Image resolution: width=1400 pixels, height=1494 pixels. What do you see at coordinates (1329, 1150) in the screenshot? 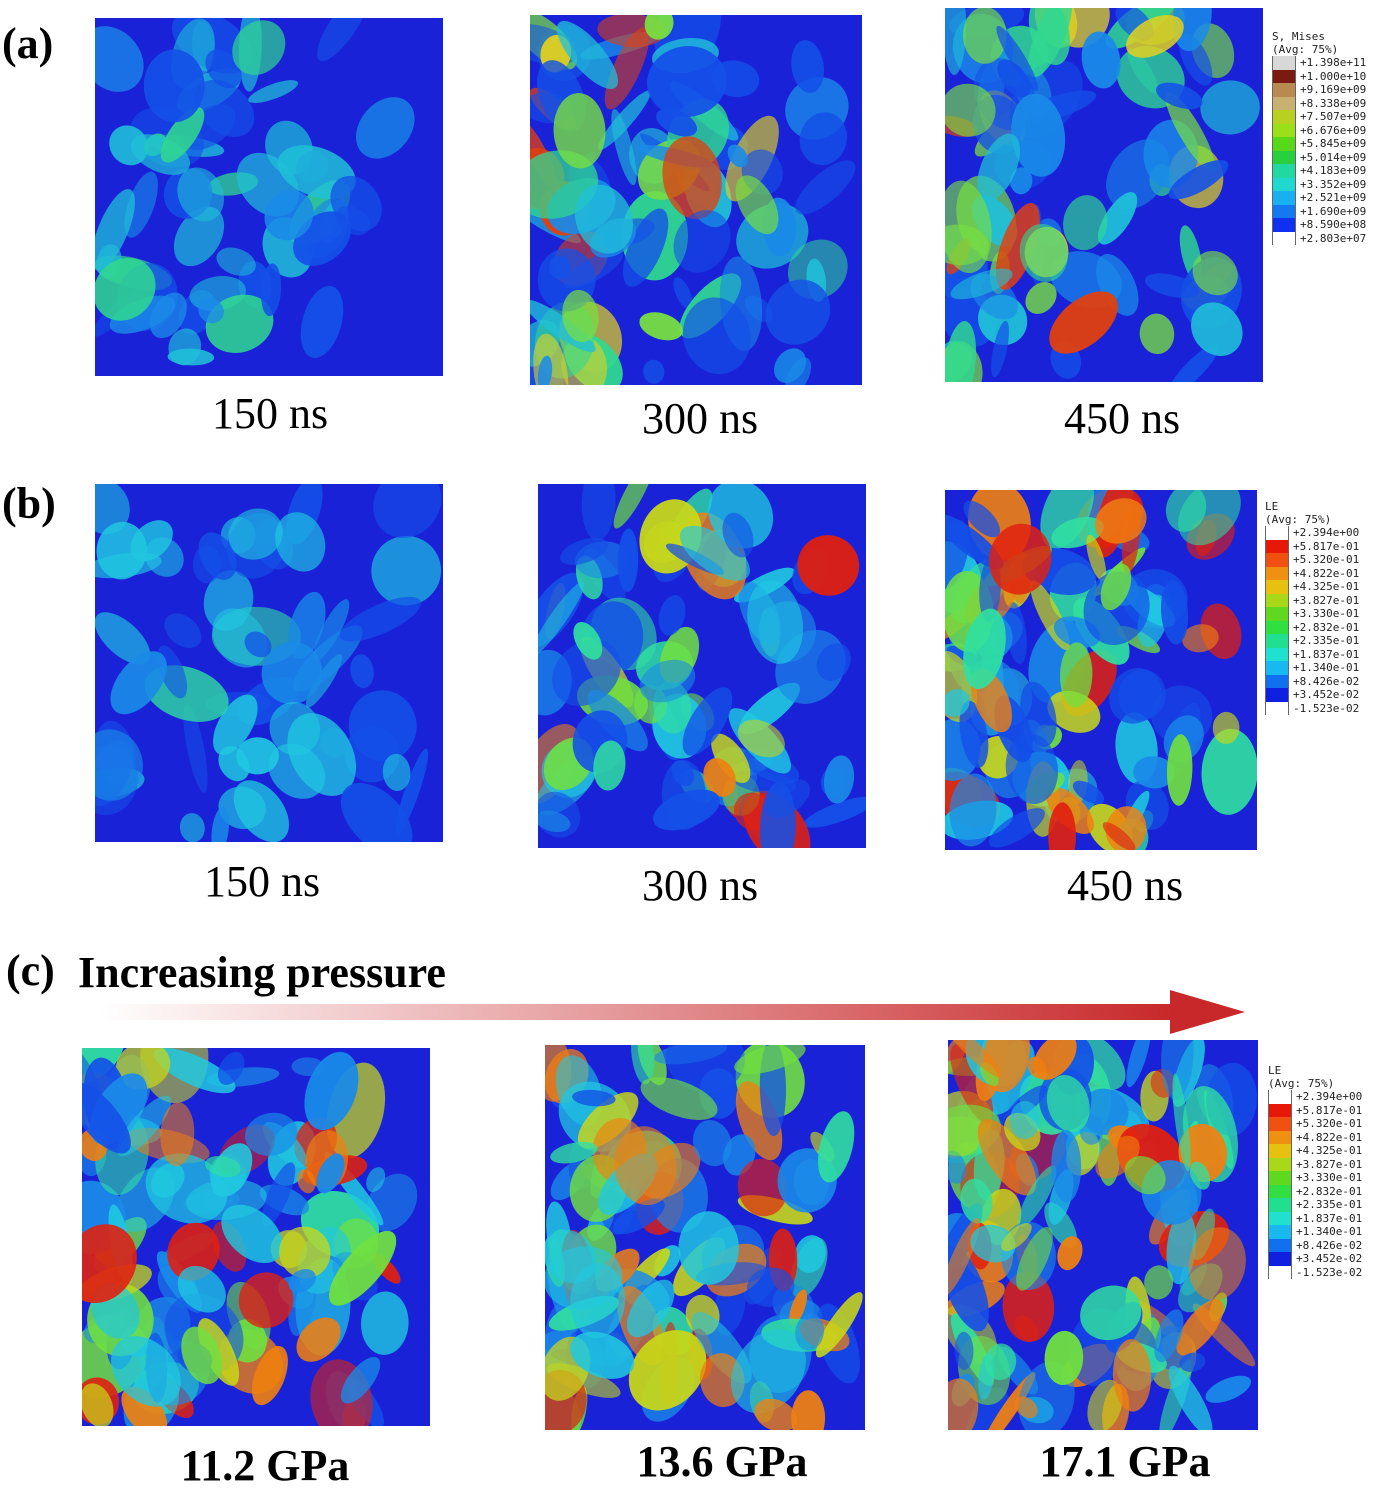
I see `legend-value: +4.325e-01` at bounding box center [1329, 1150].